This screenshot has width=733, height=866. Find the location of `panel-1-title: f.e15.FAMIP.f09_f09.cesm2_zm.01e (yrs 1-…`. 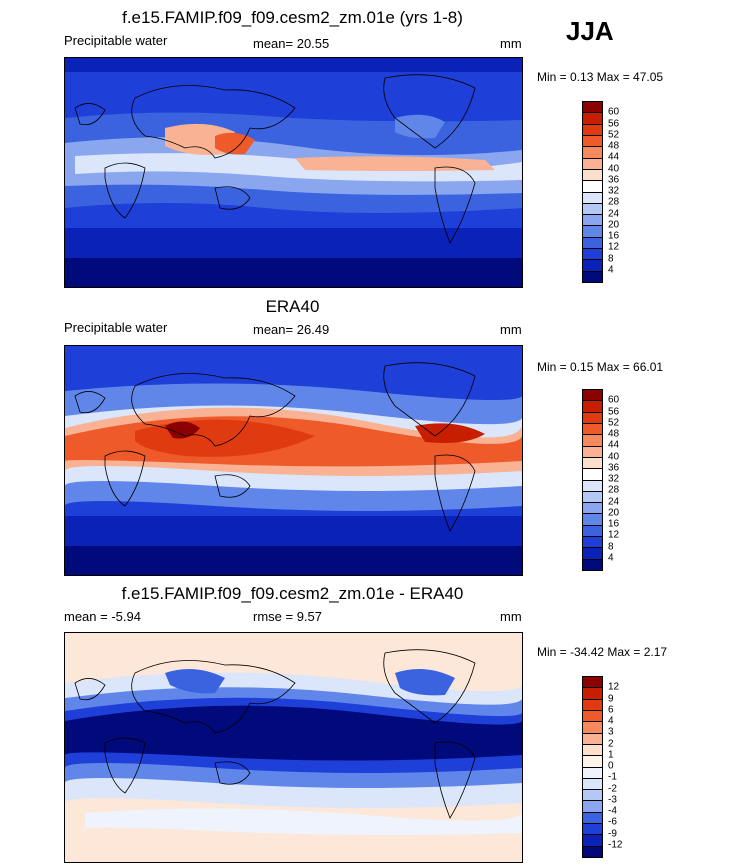

panel-1-title: f.e15.FAMIP.f09_f09.cesm2_zm.01e (yrs 1-… is located at coordinates (292, 17).